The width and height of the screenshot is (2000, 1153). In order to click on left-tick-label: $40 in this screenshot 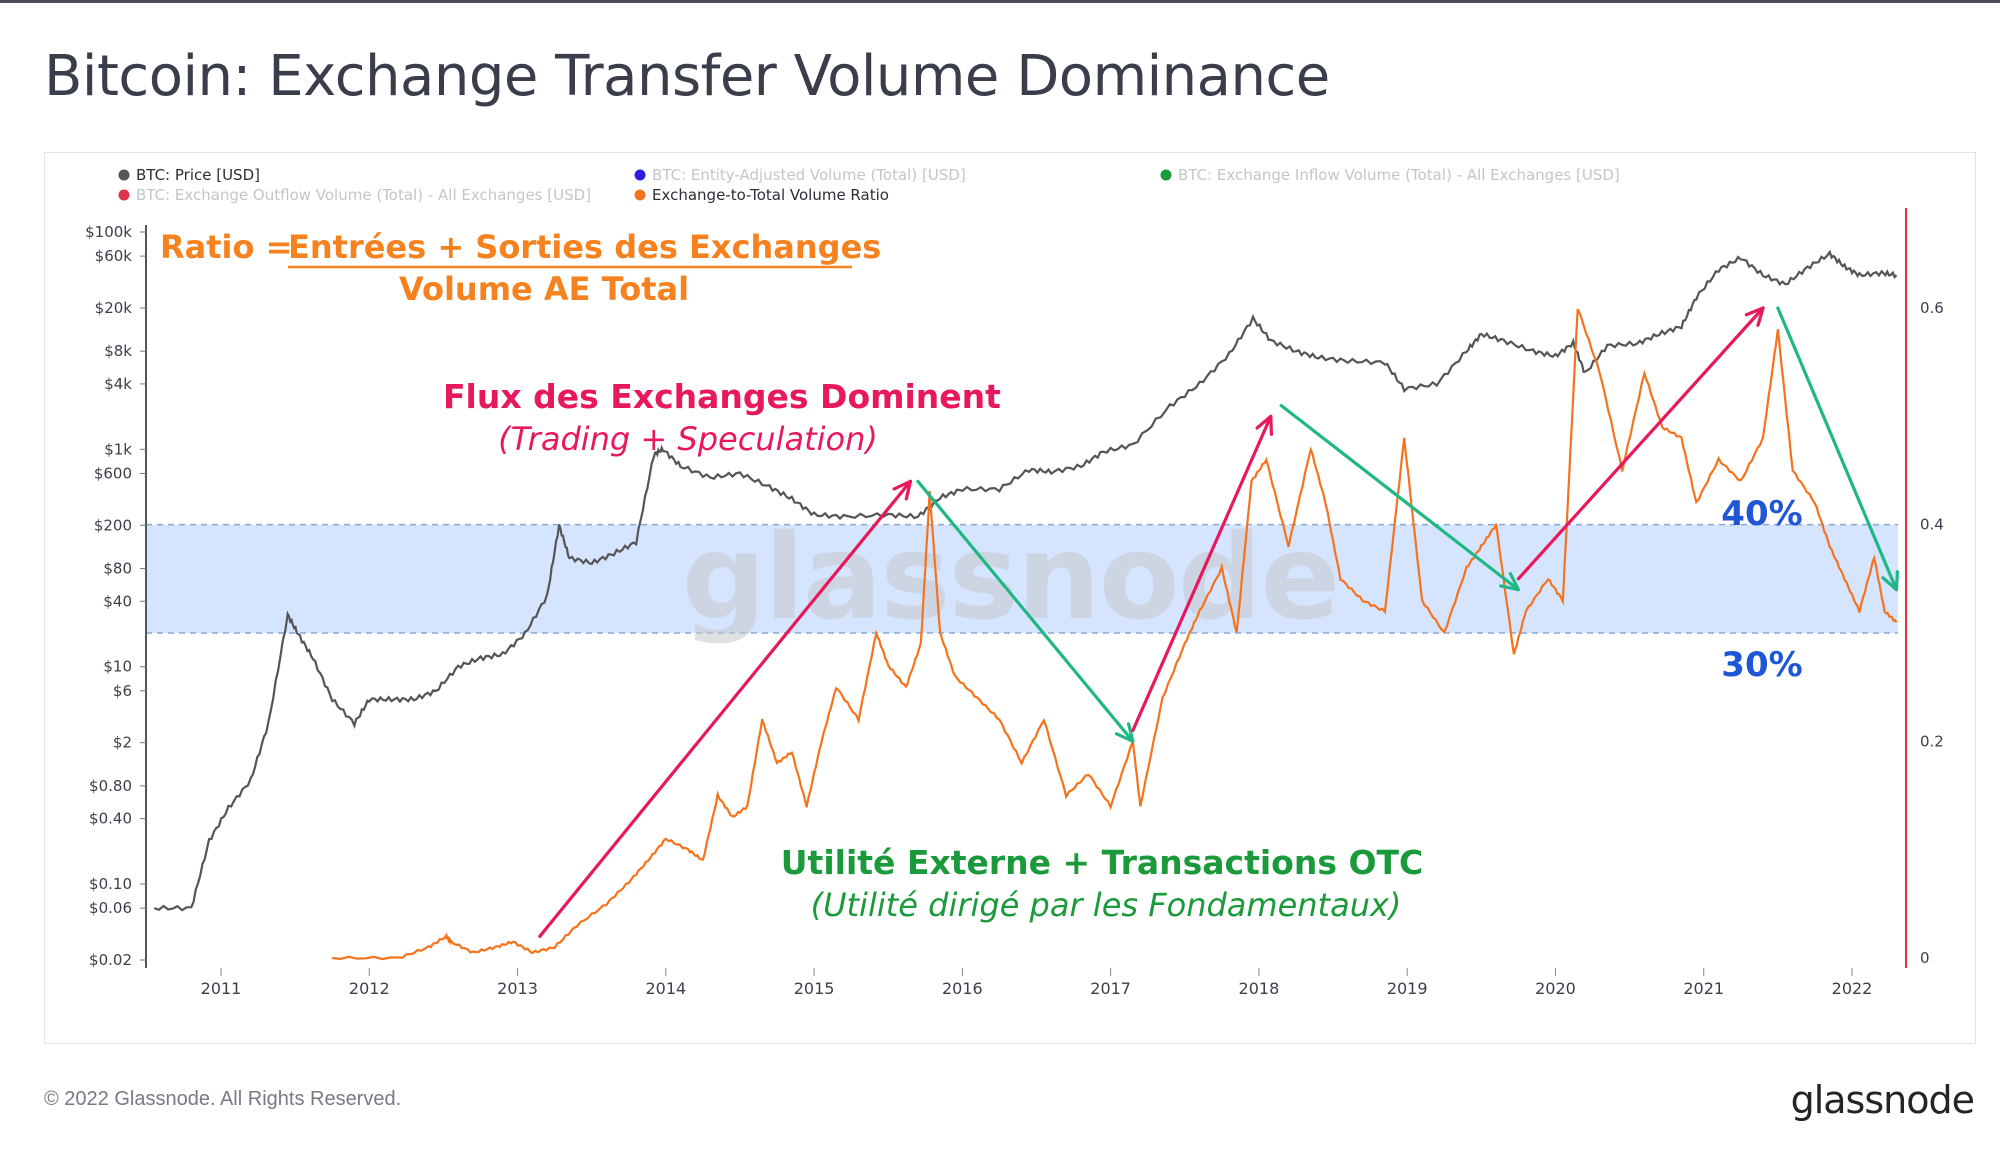, I will do `click(117, 601)`.